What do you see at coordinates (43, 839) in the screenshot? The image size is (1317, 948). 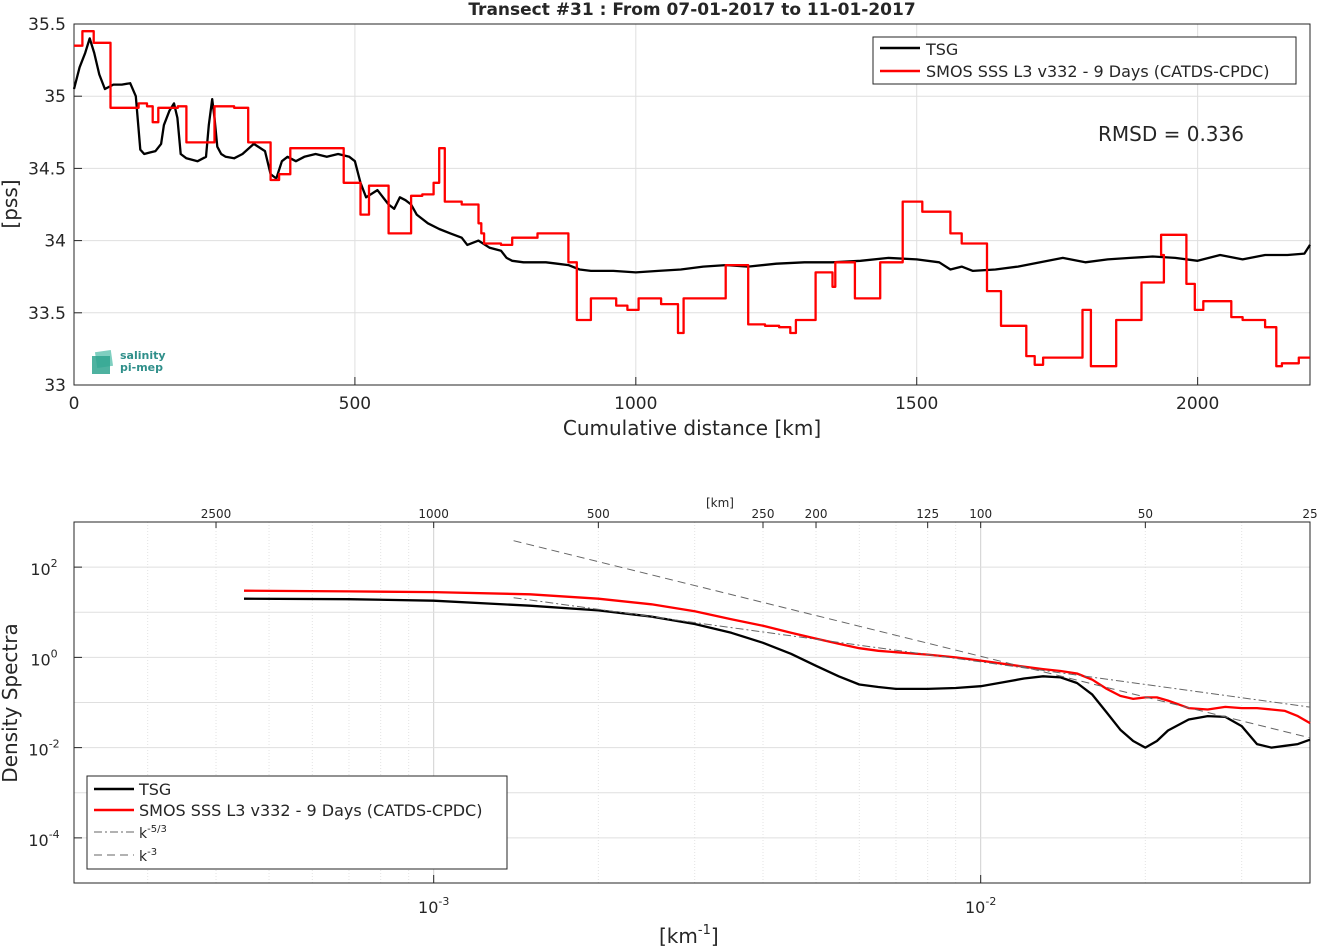 I see `bottom-y-tick-label: 10⁻⁴` at bounding box center [43, 839].